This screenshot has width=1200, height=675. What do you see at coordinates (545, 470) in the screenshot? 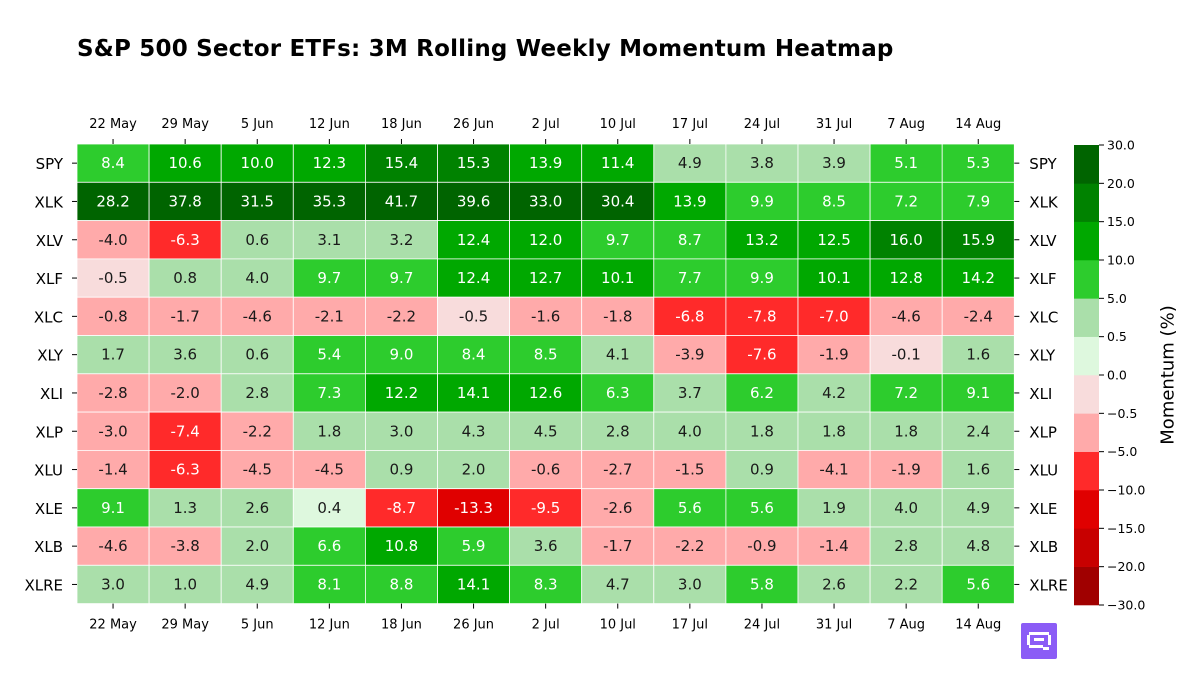
I see `cell-value-label: -0.6` at bounding box center [545, 470].